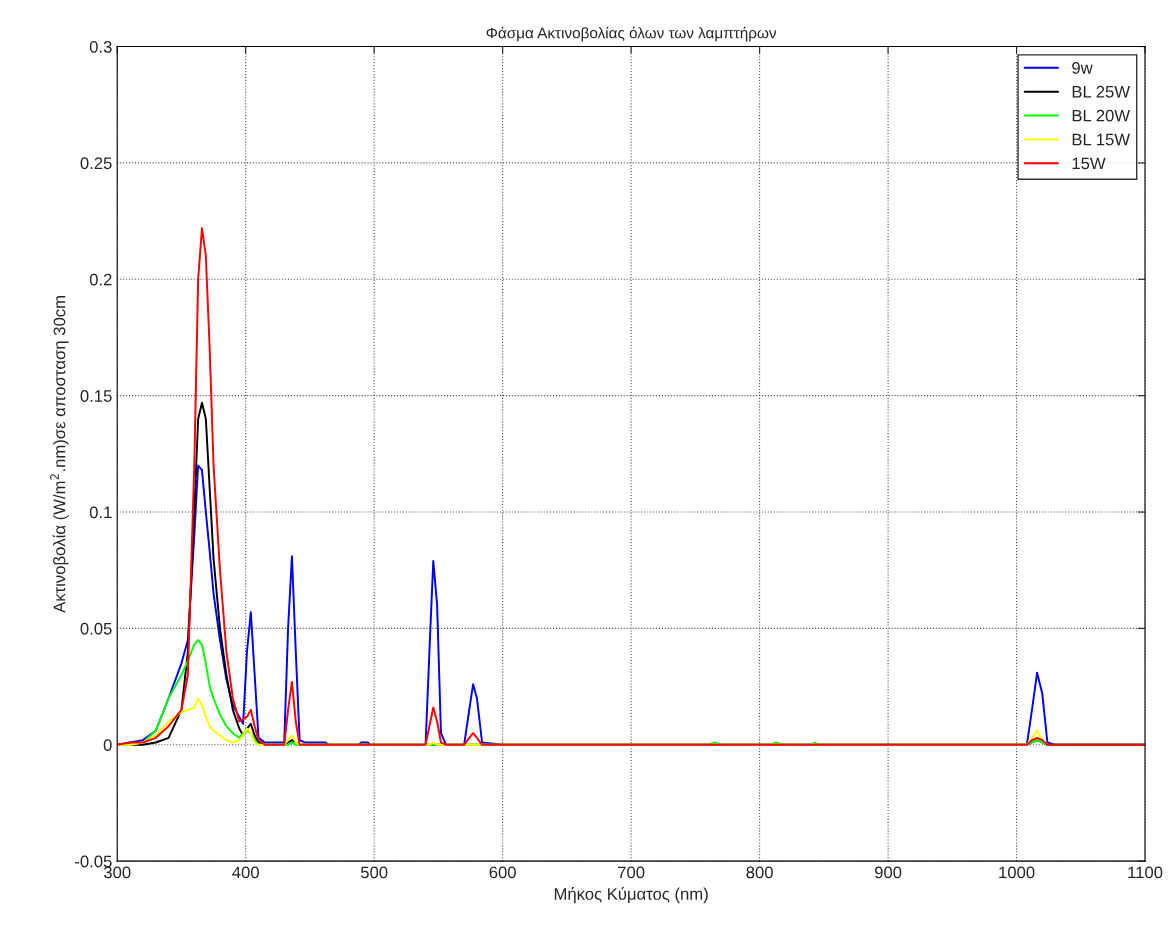 The height and width of the screenshot is (931, 1172). What do you see at coordinates (1017, 872) in the screenshot?
I see `x-tick-label: 1000` at bounding box center [1017, 872].